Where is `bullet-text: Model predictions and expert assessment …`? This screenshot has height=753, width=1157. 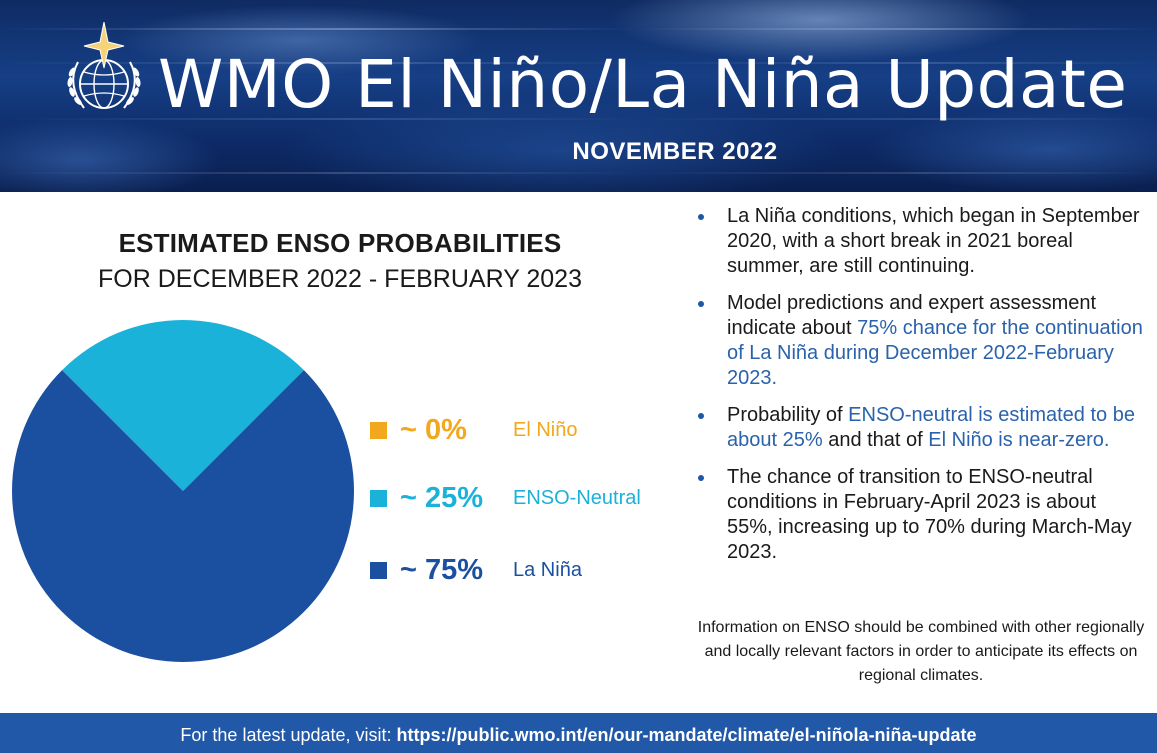 bullet-text: Model predictions and expert assessment … is located at coordinates (912, 315).